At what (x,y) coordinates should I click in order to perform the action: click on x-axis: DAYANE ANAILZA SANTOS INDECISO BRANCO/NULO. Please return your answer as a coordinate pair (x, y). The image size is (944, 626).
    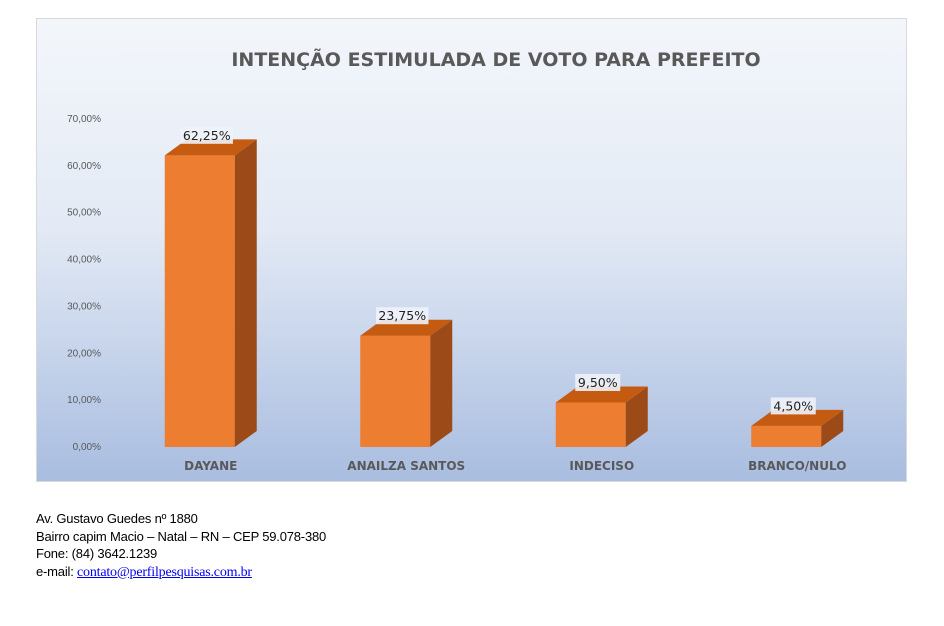
    Looking at the image, I should click on (515, 466).